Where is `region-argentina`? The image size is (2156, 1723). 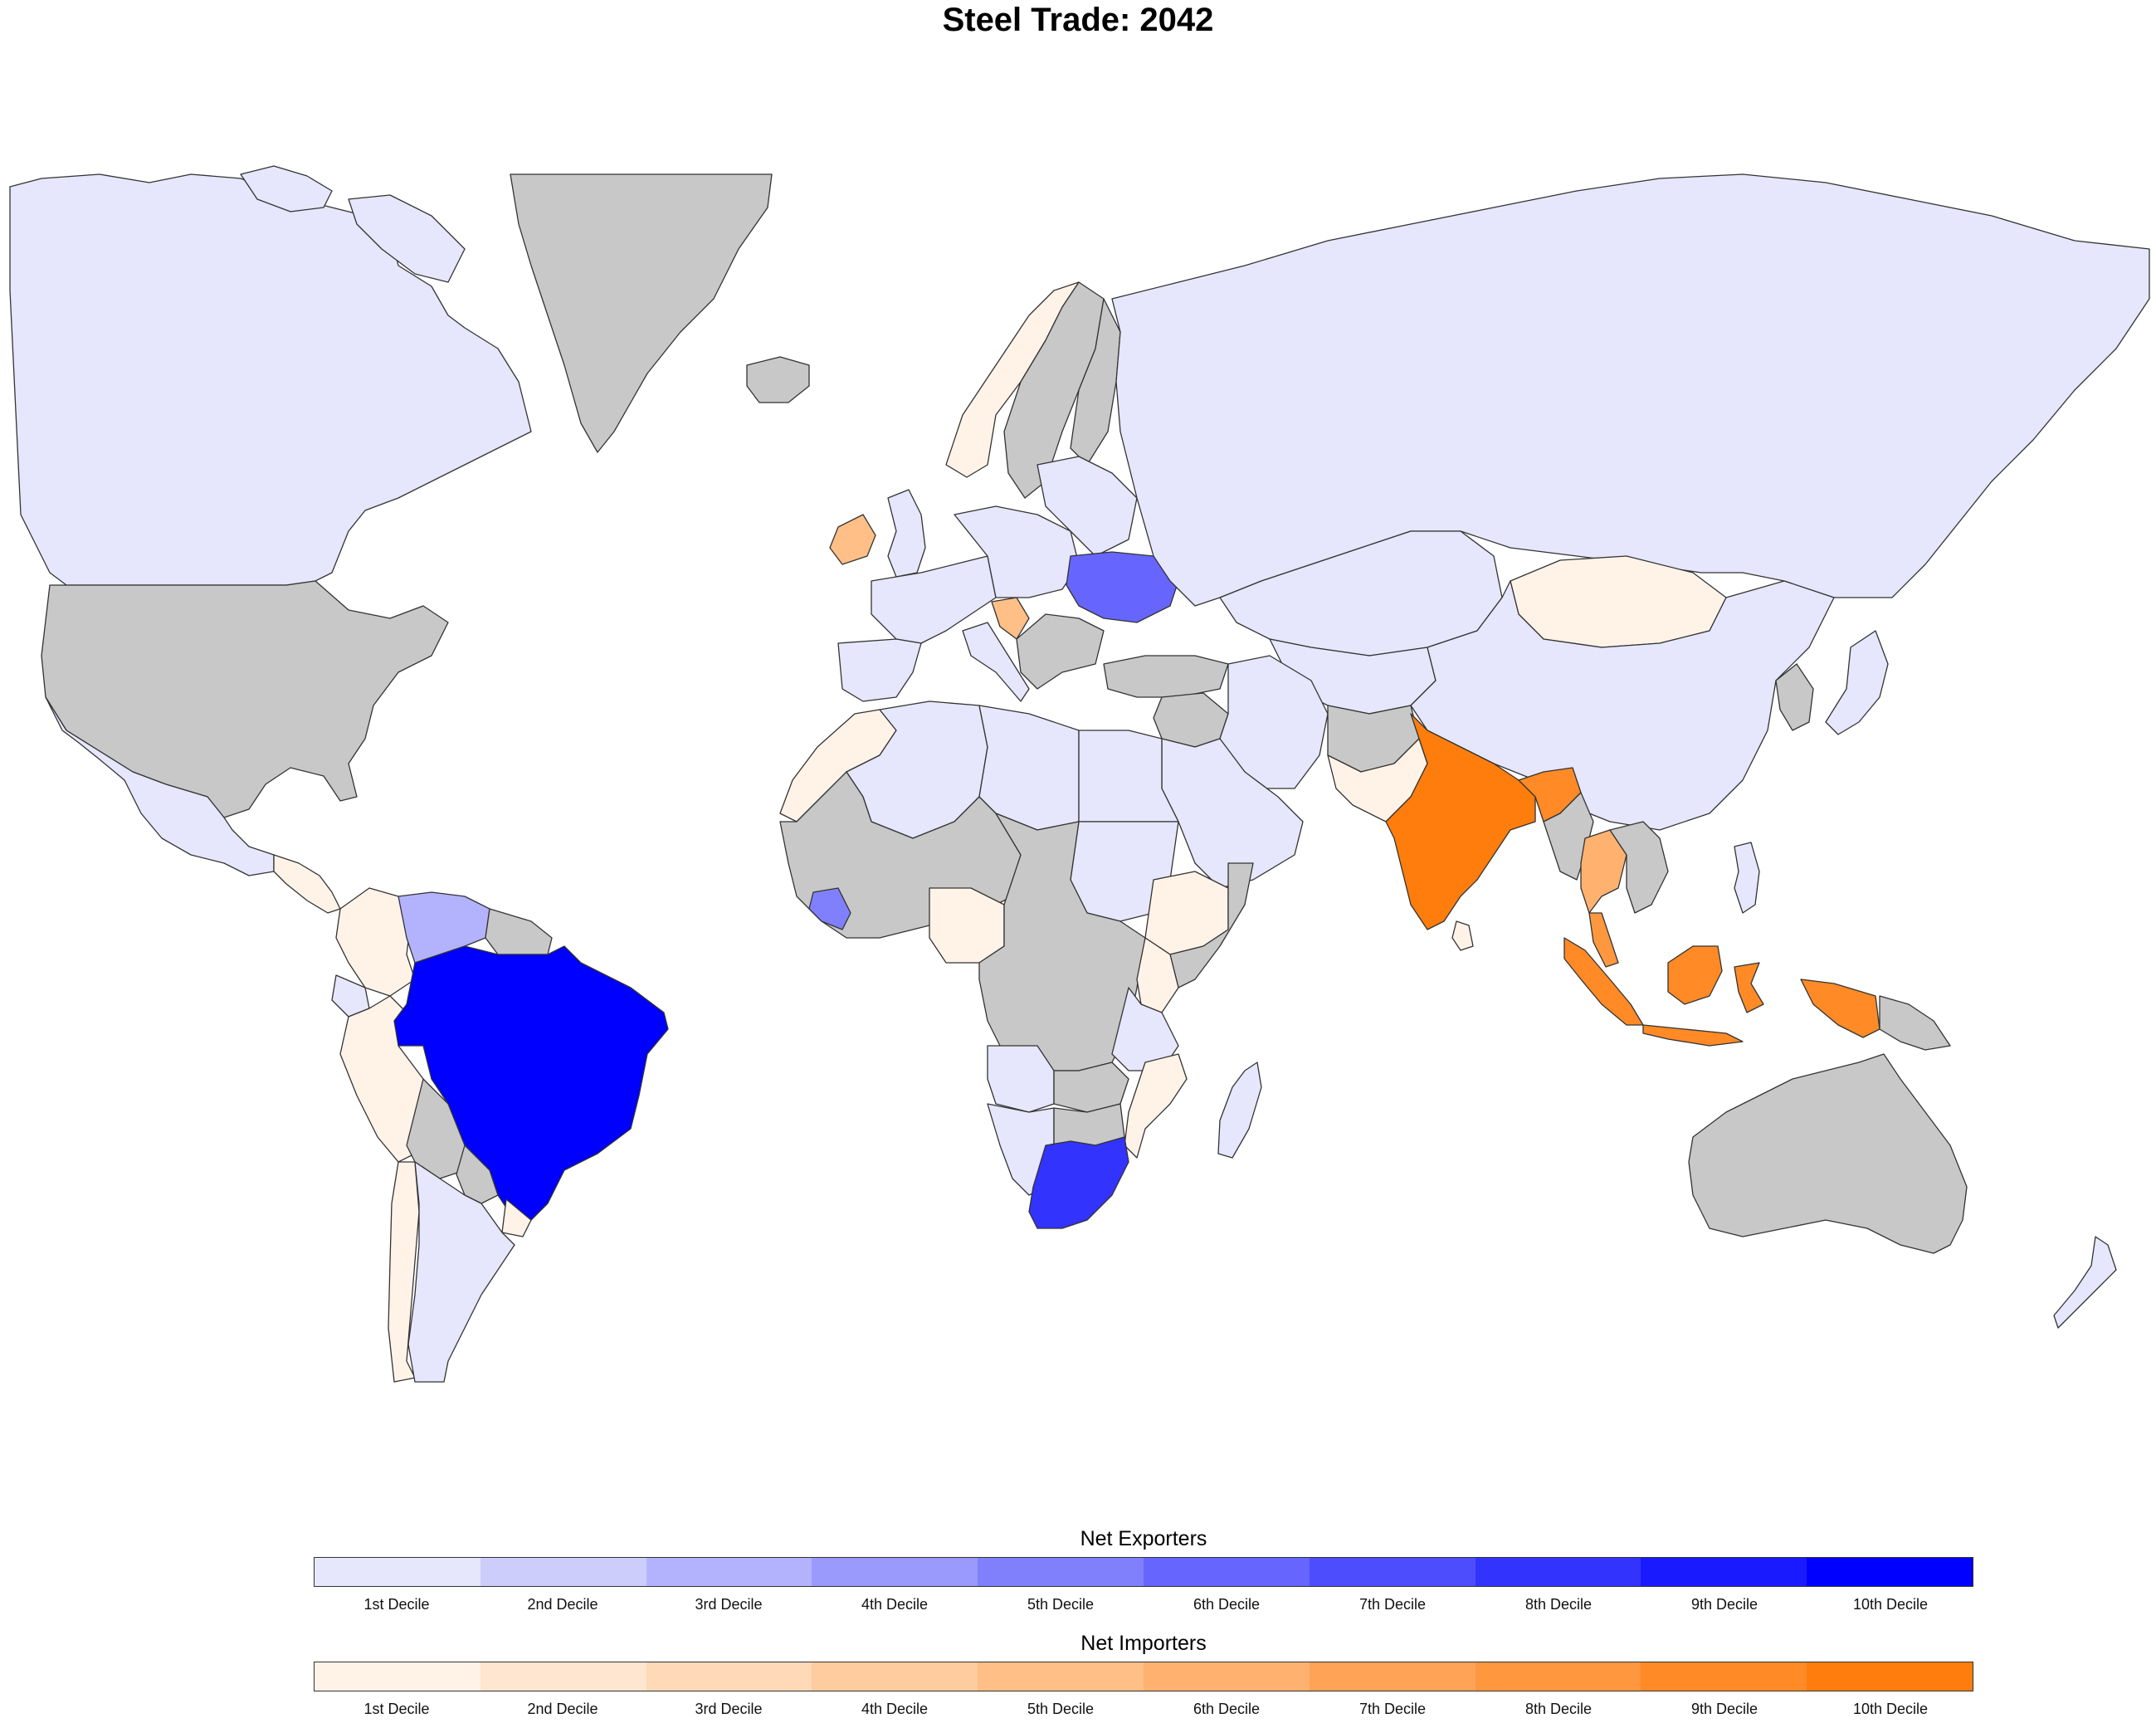 region-argentina is located at coordinates (461, 1272).